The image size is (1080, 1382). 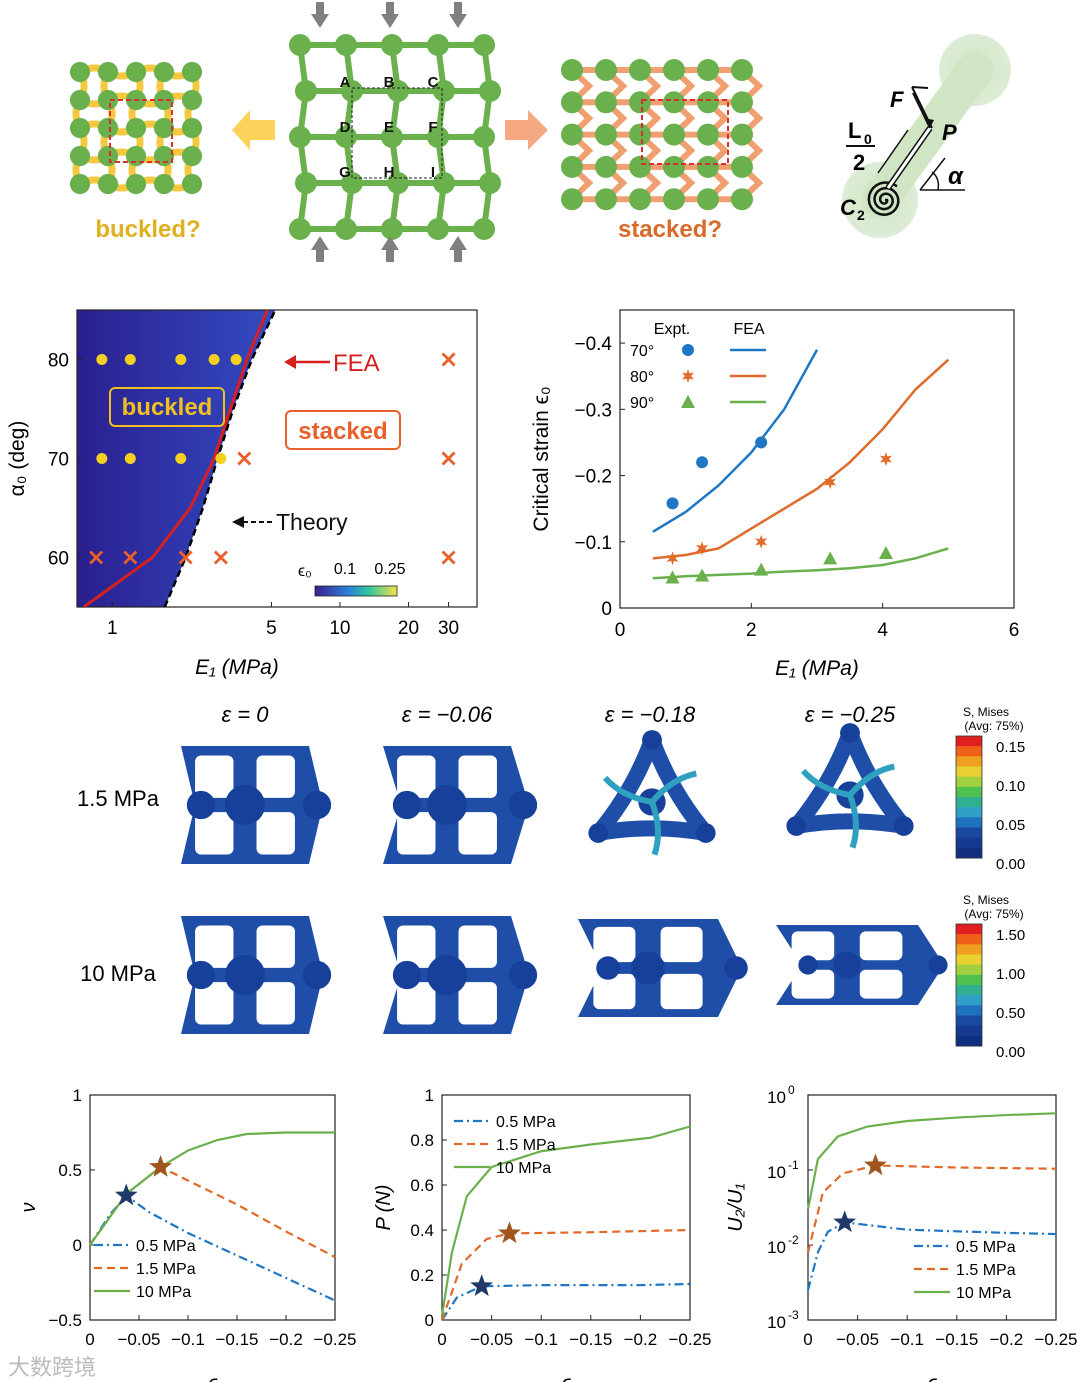 What do you see at coordinates (949, 132) in the screenshot?
I see `point-label: P` at bounding box center [949, 132].